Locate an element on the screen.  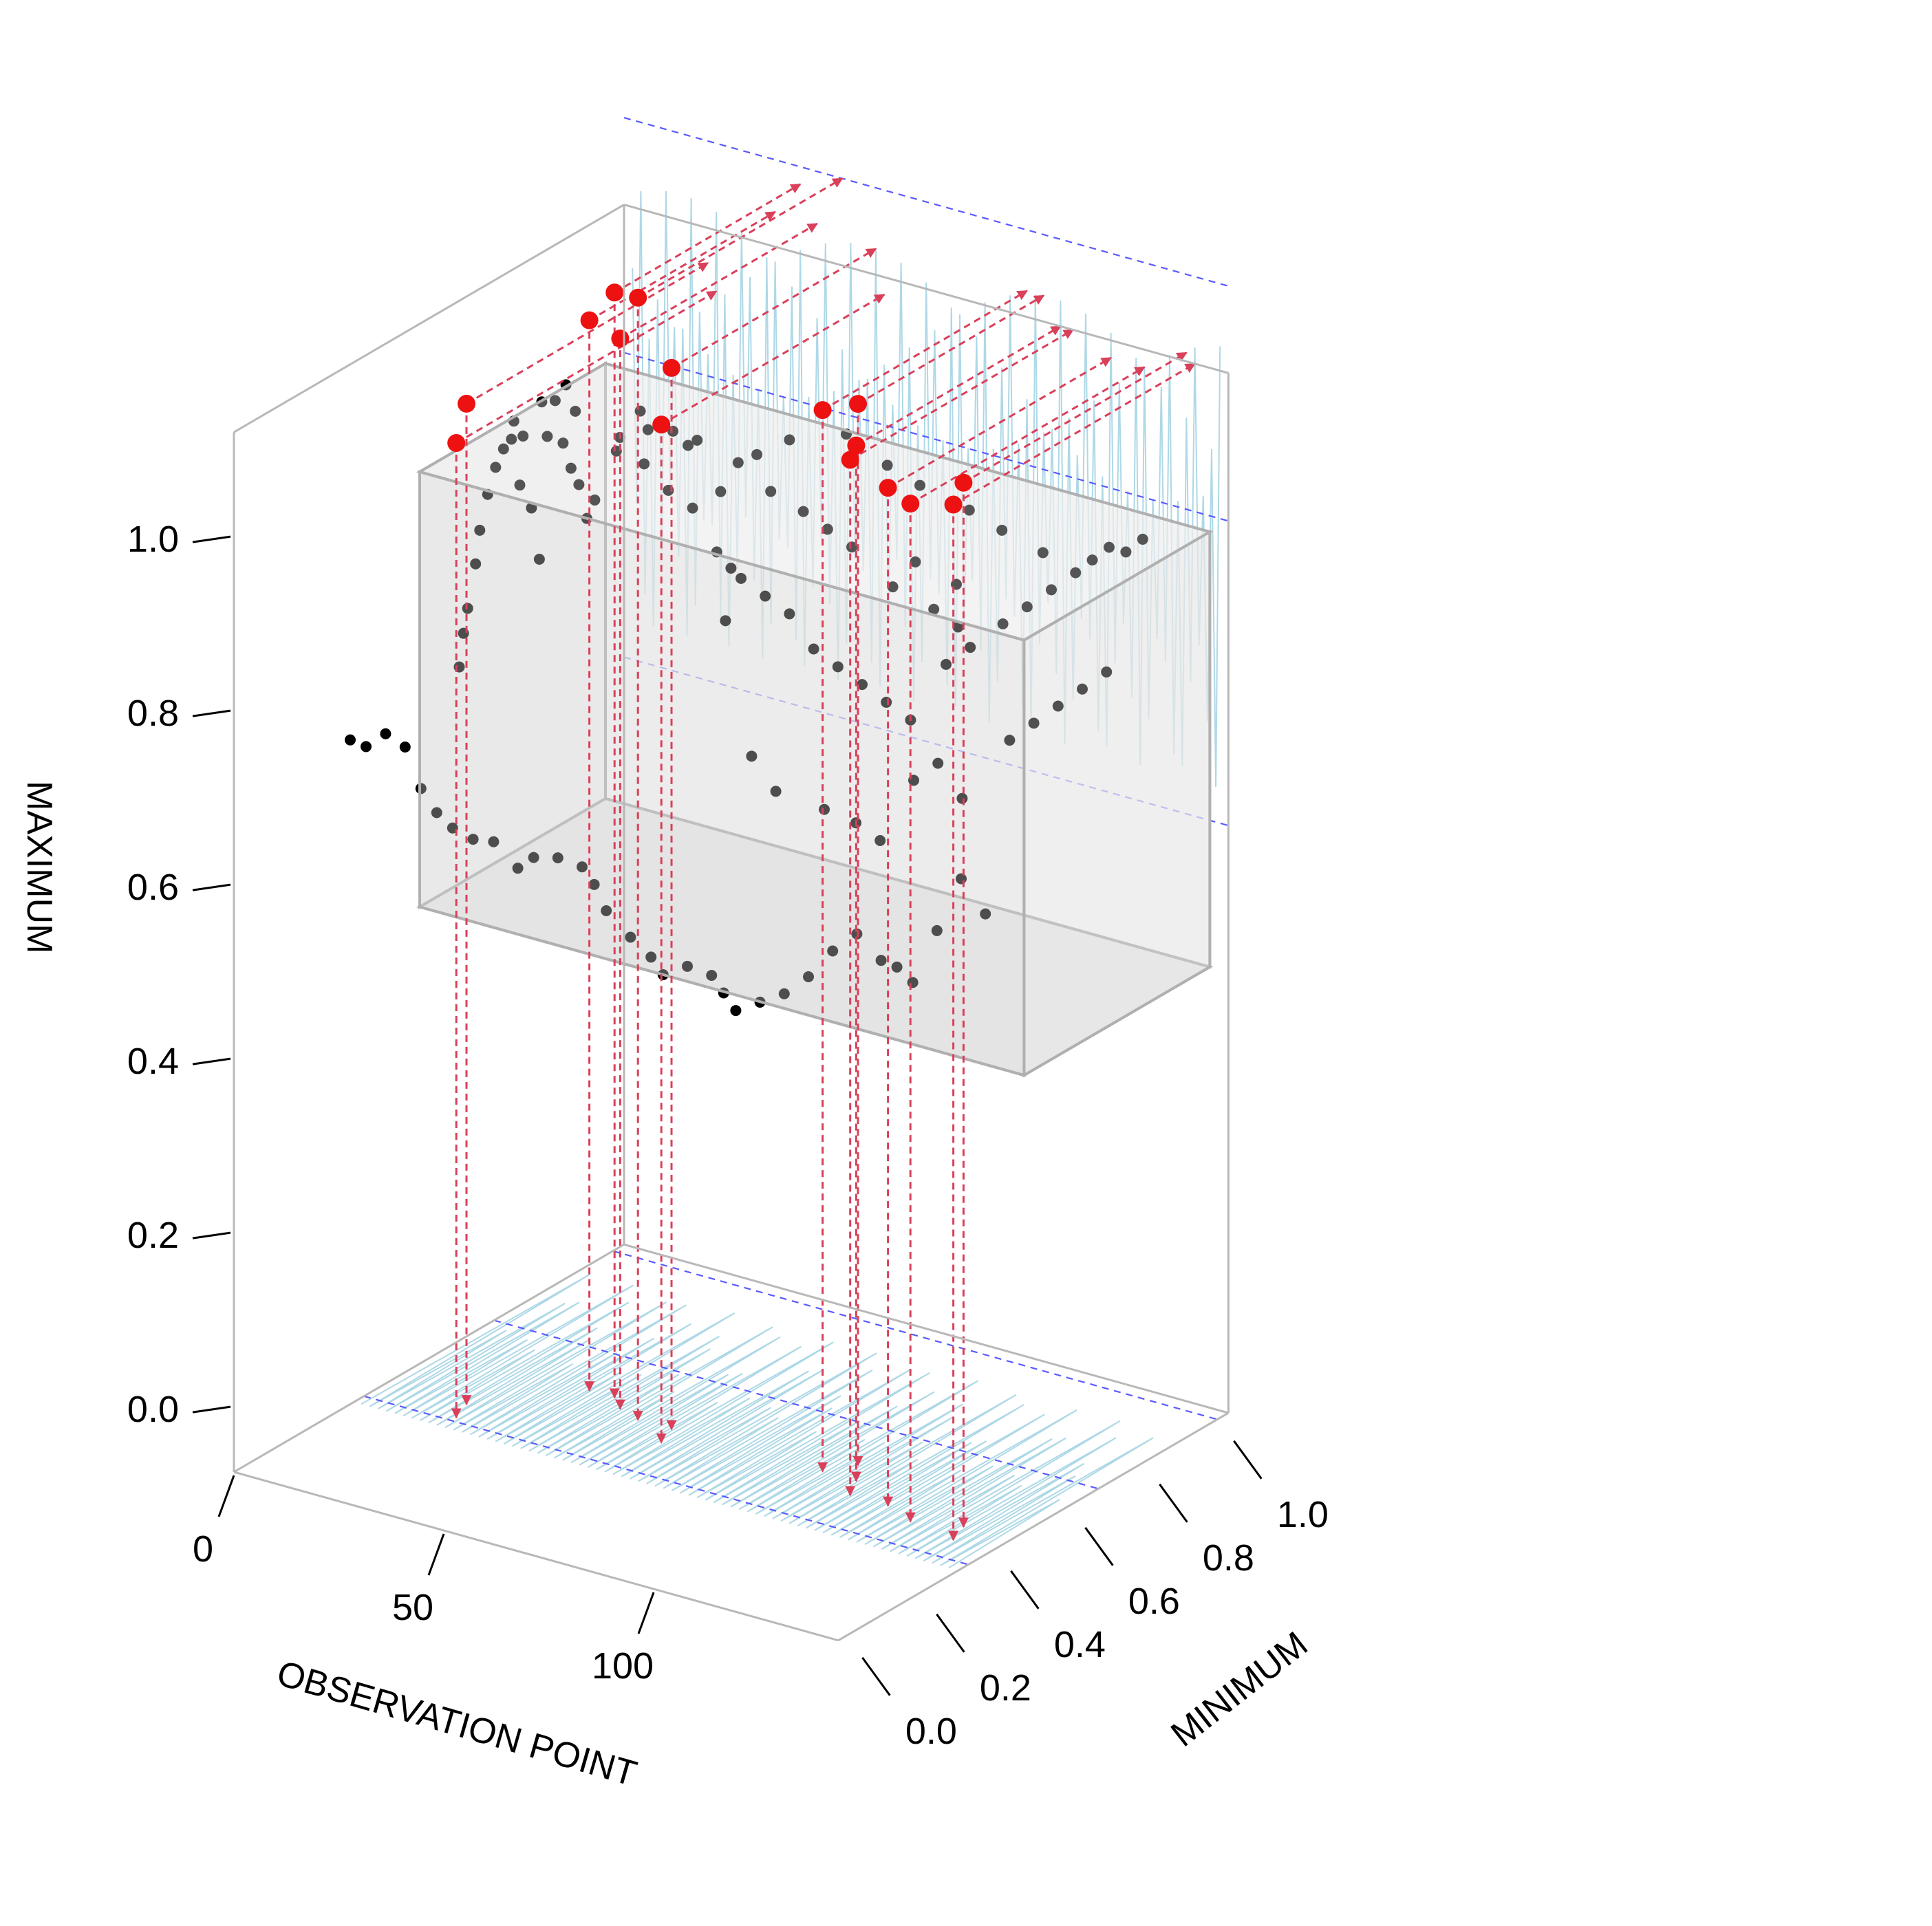
z-tick-label: 0.2 is located at coordinates (153, 1235).